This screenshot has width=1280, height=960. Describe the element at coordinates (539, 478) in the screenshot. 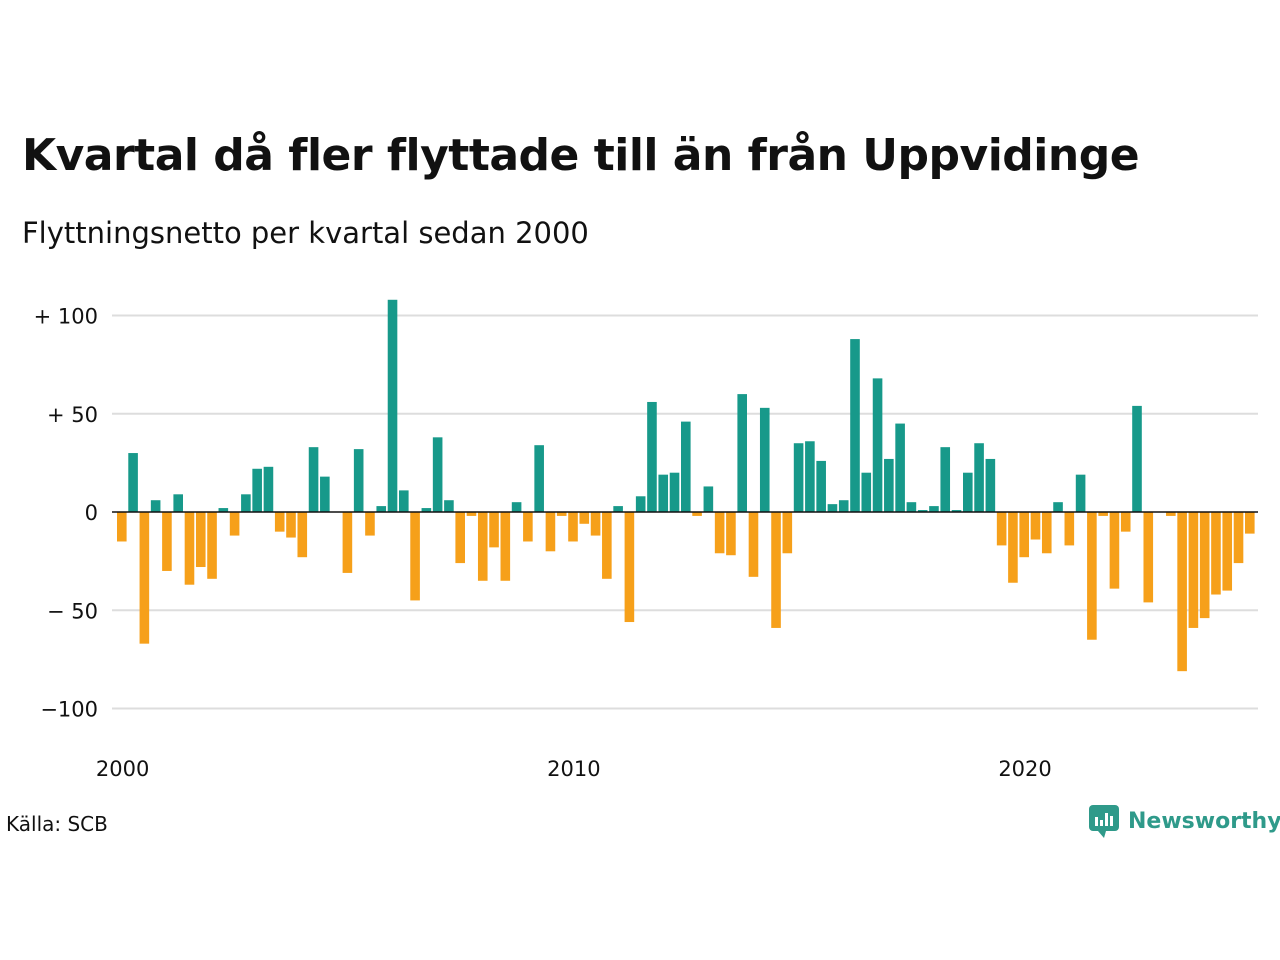

I see `bar: 2009 Q2: 34` at that location.